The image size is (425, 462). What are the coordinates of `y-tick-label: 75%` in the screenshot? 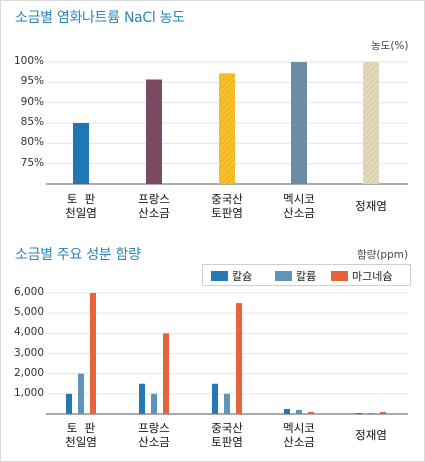 It's located at (32, 162).